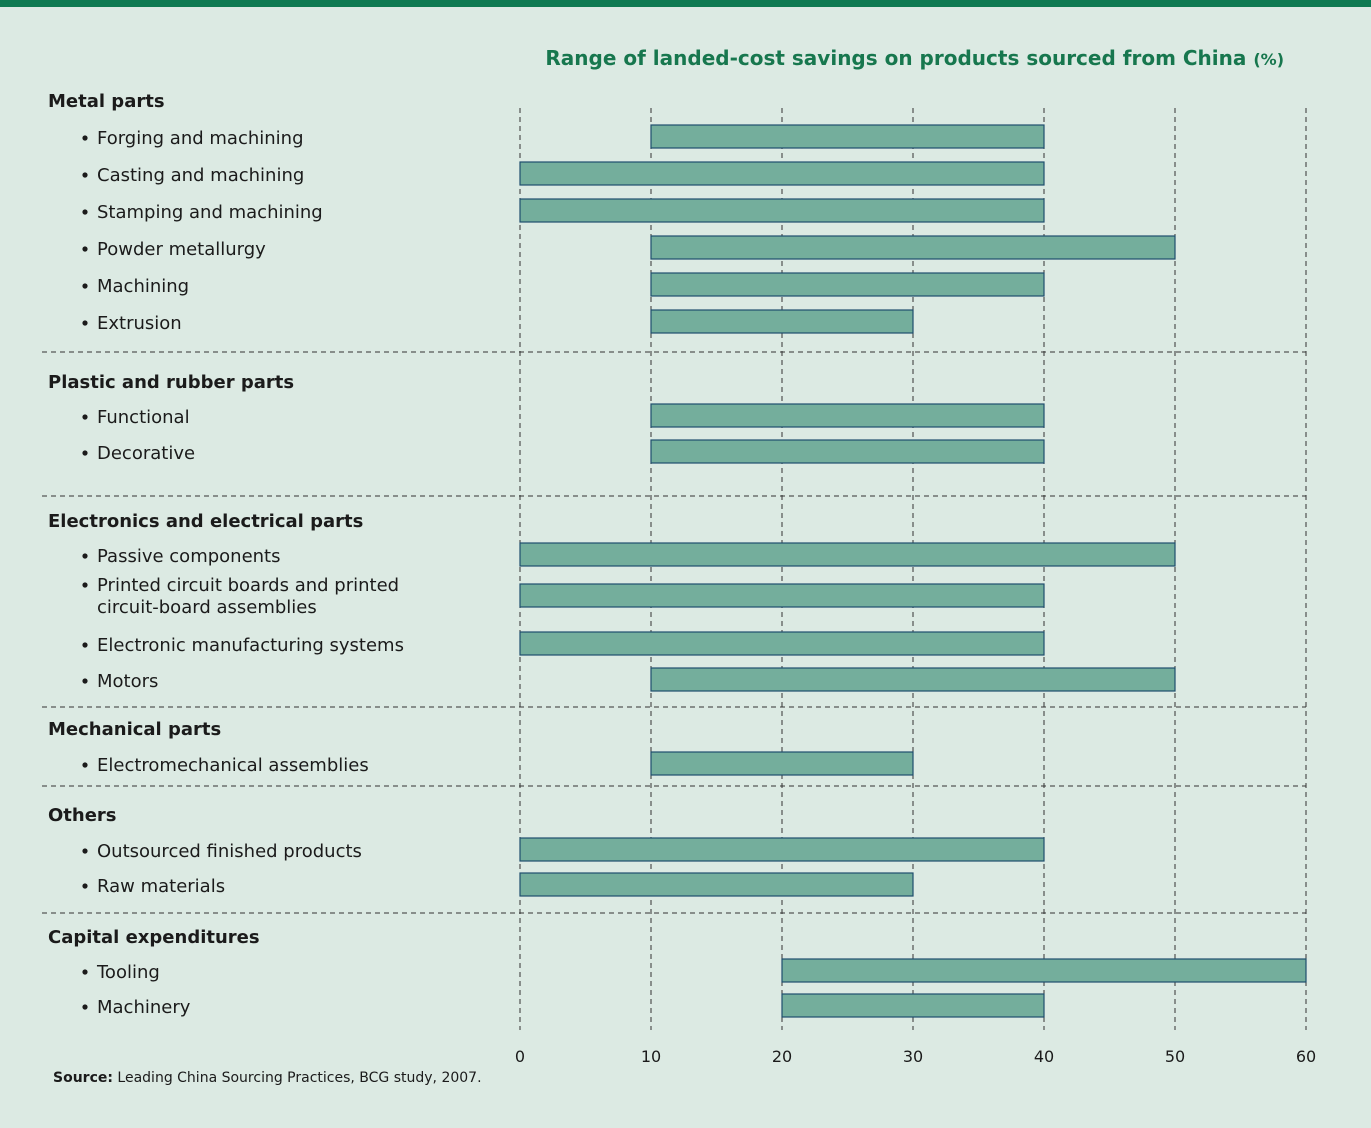  What do you see at coordinates (913, 1056) in the screenshot?
I see `x-tick-label-30: 30` at bounding box center [913, 1056].